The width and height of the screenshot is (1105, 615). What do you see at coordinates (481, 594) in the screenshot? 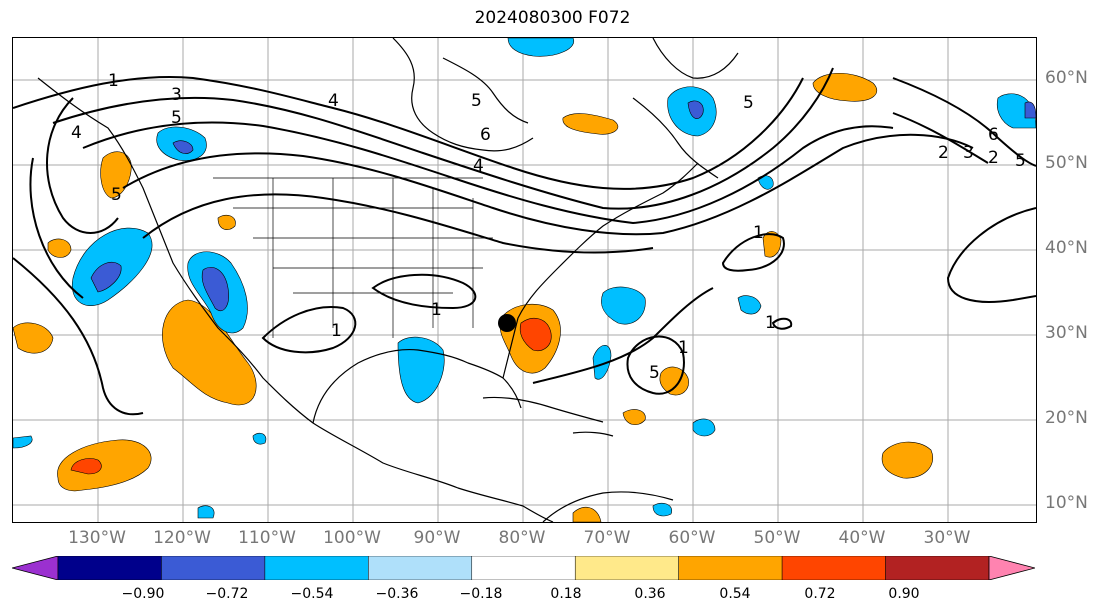
I see `colorbar-tick: −0.18` at bounding box center [481, 594].